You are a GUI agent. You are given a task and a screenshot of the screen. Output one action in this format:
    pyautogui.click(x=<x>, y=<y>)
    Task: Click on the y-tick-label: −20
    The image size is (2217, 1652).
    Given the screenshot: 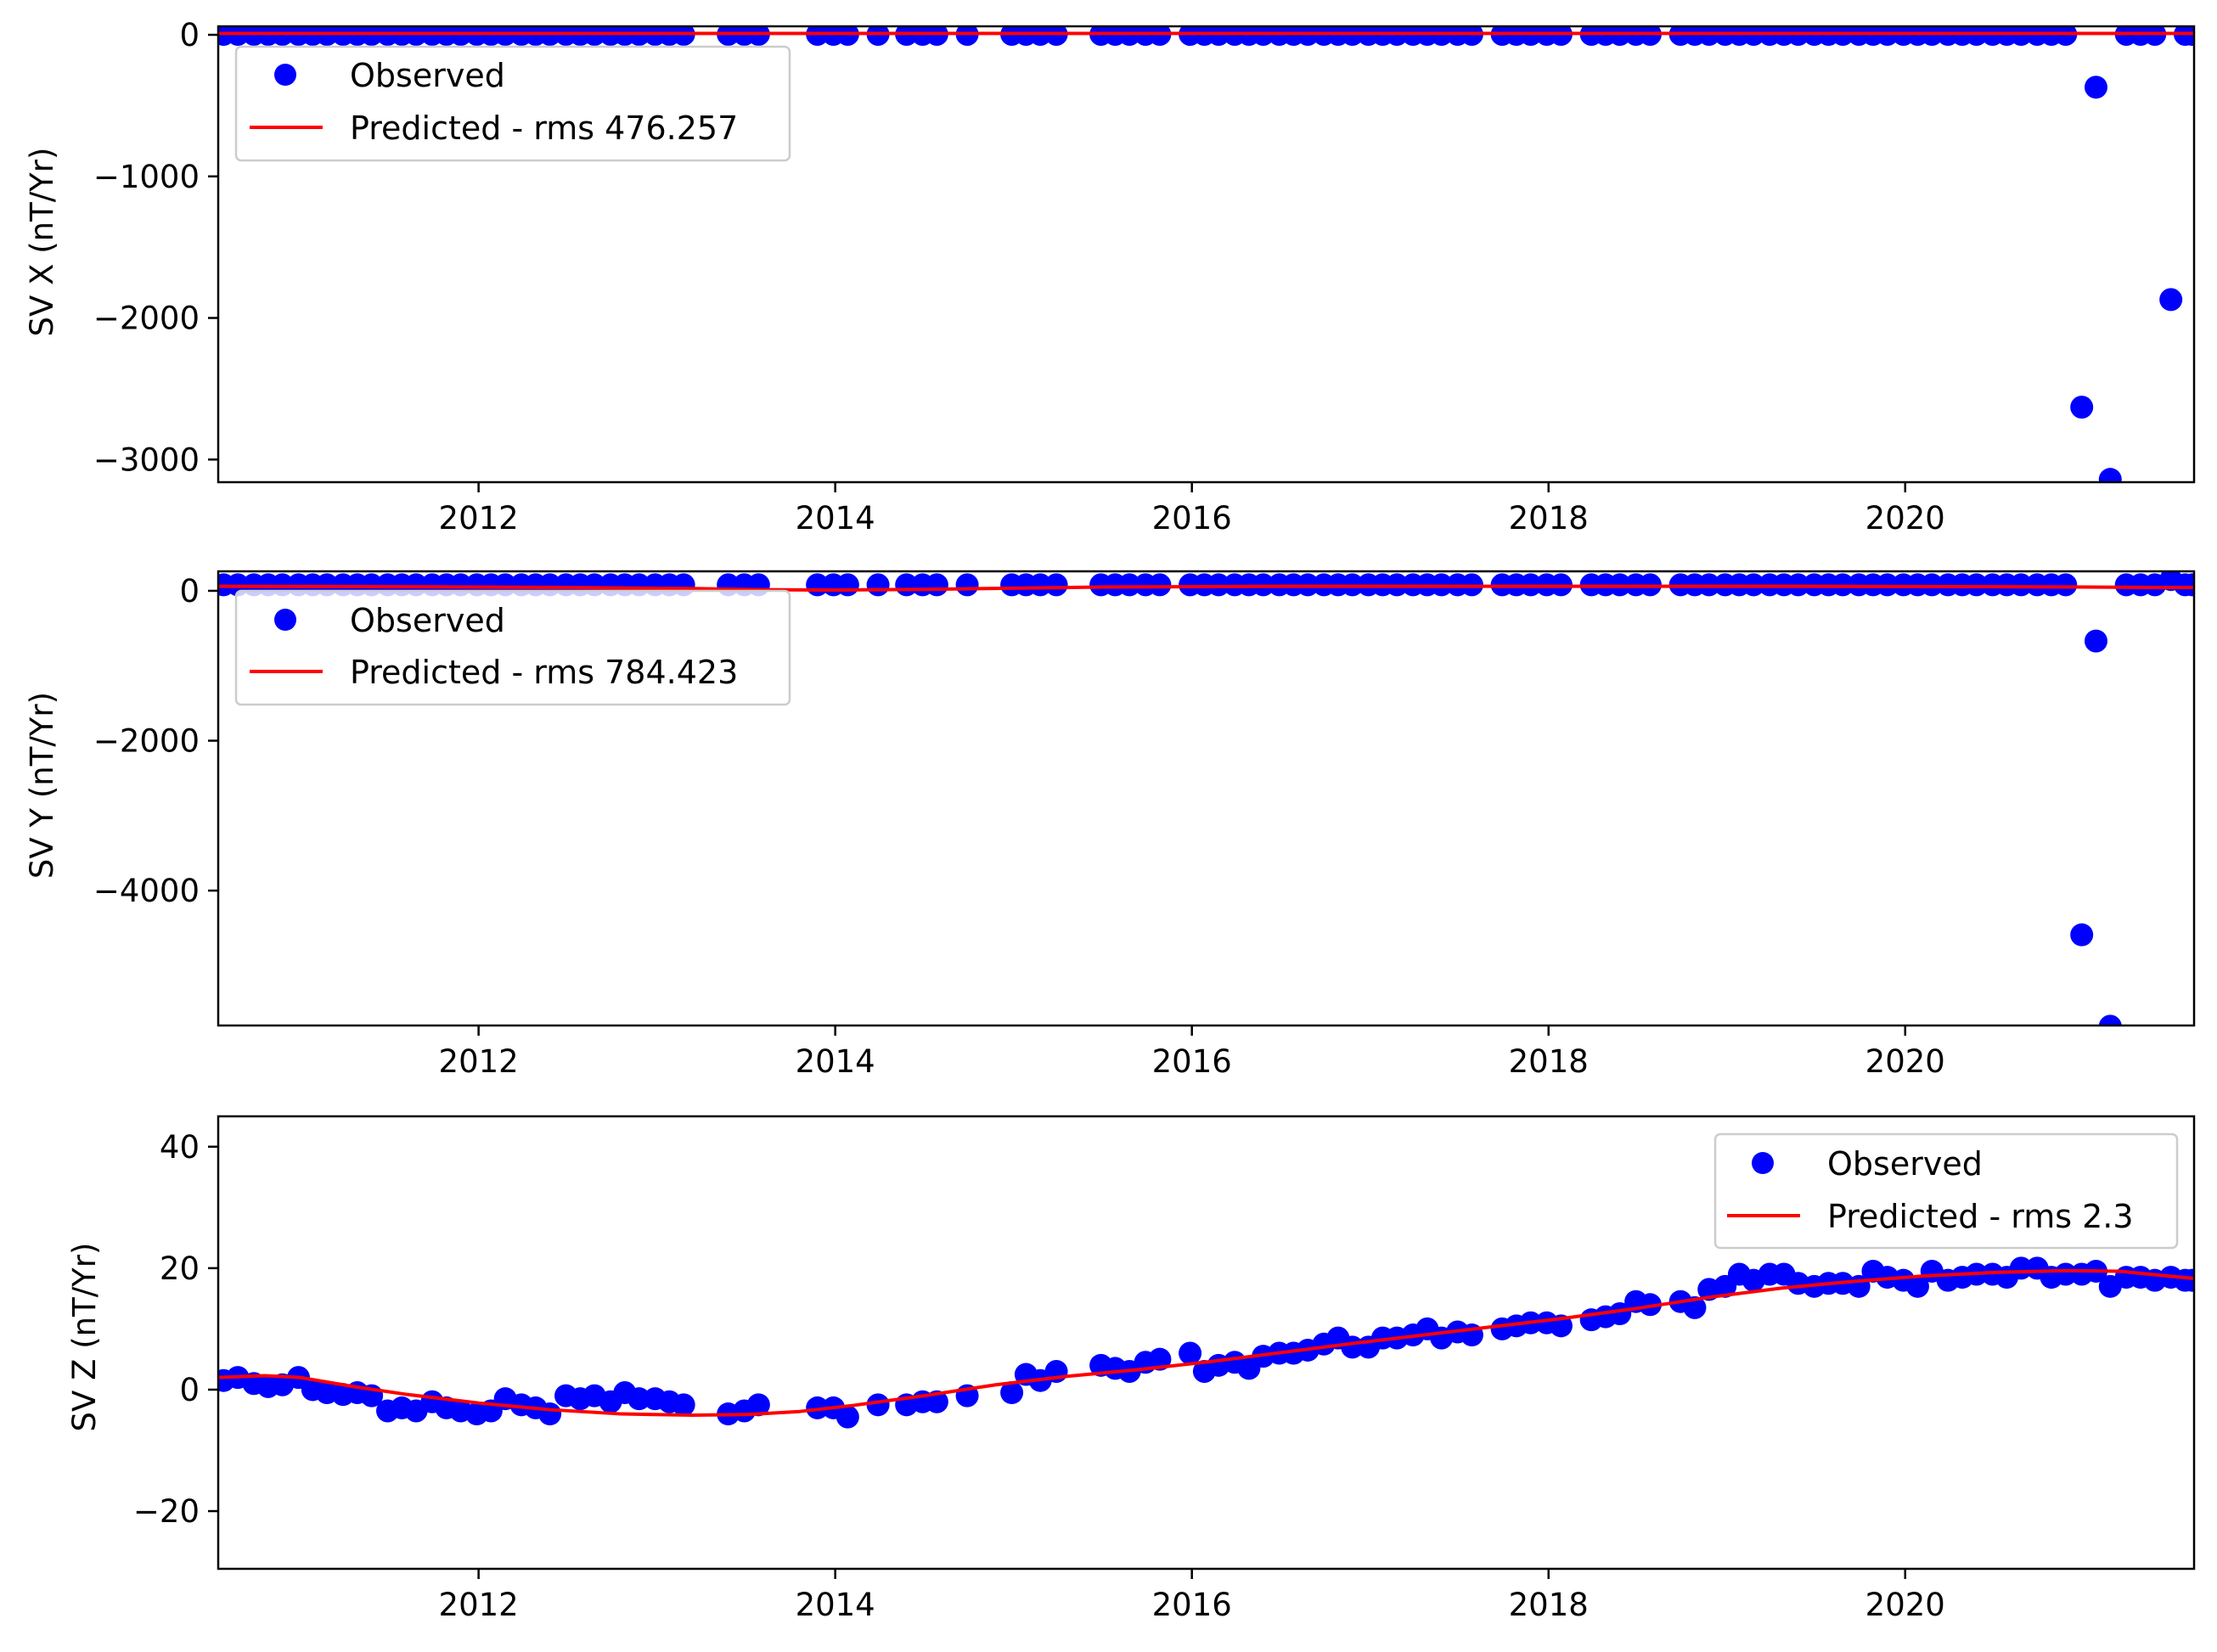 What is the action you would take?
    pyautogui.click(x=166, y=1512)
    